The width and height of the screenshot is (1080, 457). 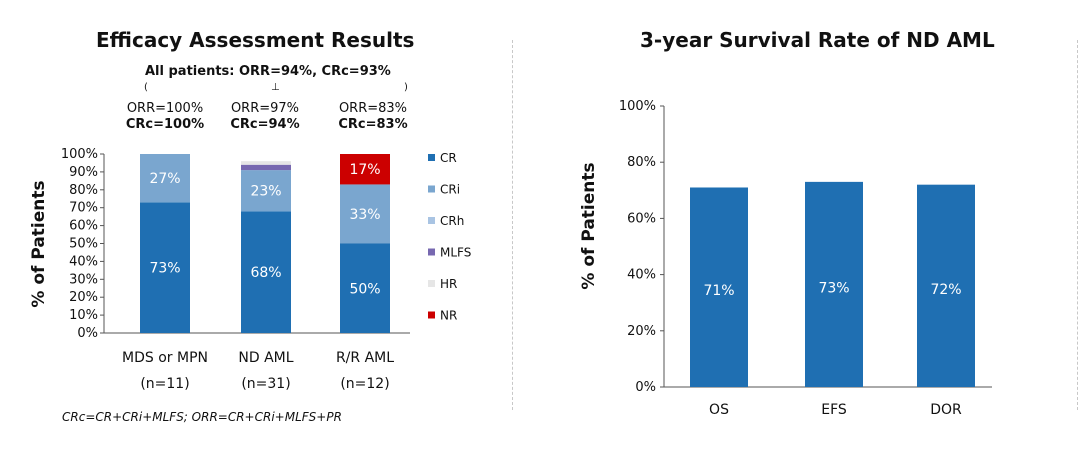 I want to click on bar-value-label: 68%, so click(x=265, y=273).